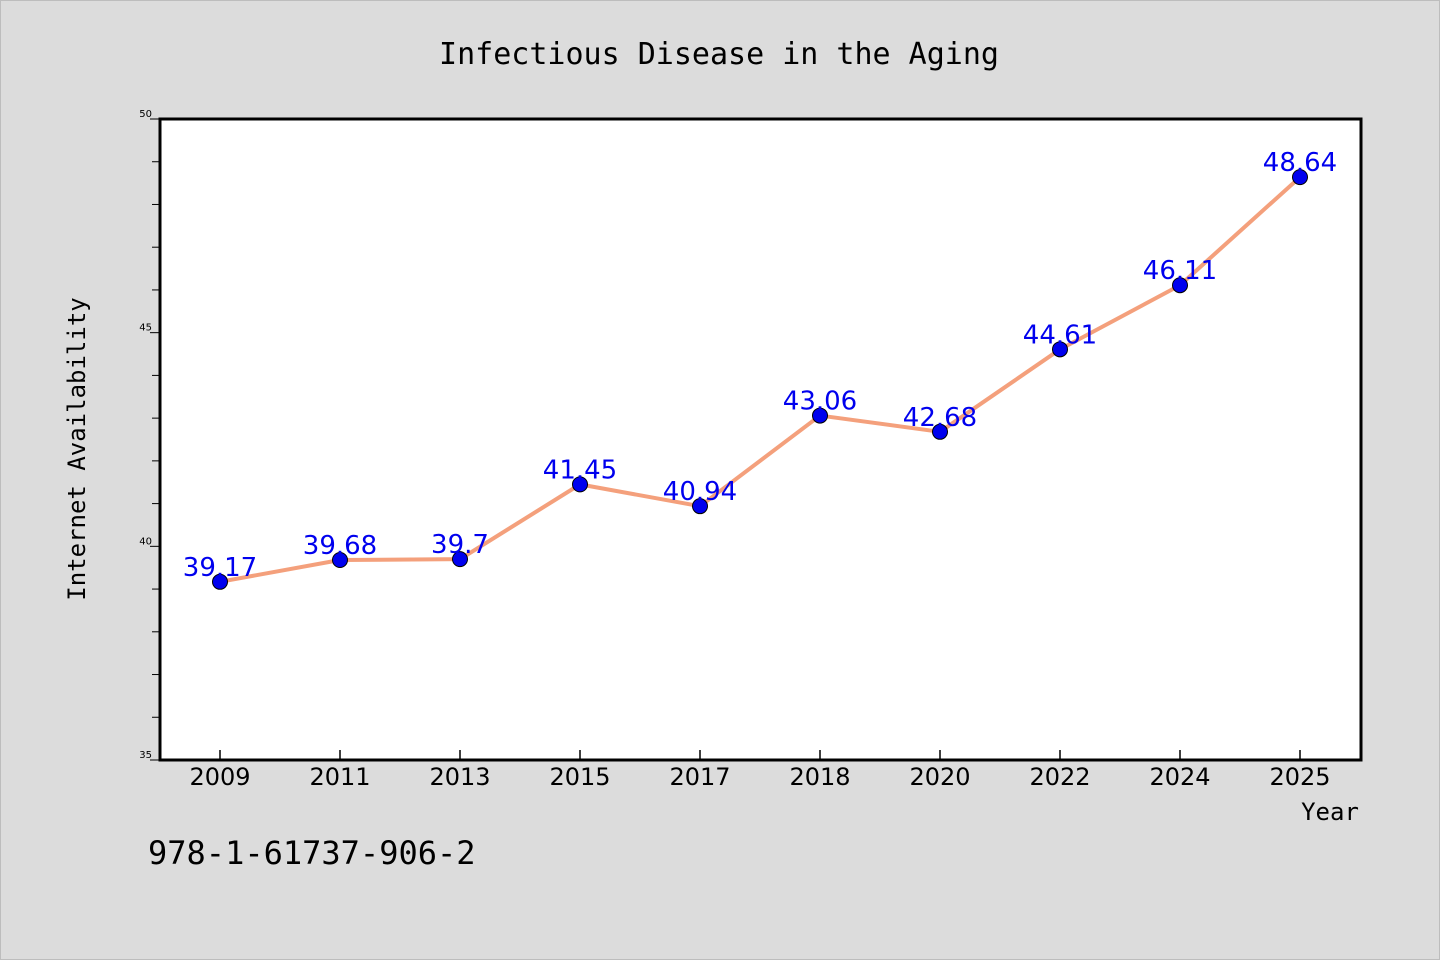 The height and width of the screenshot is (960, 1440). I want to click on chart-title: Infectious Disease in the Aging, so click(719, 54).